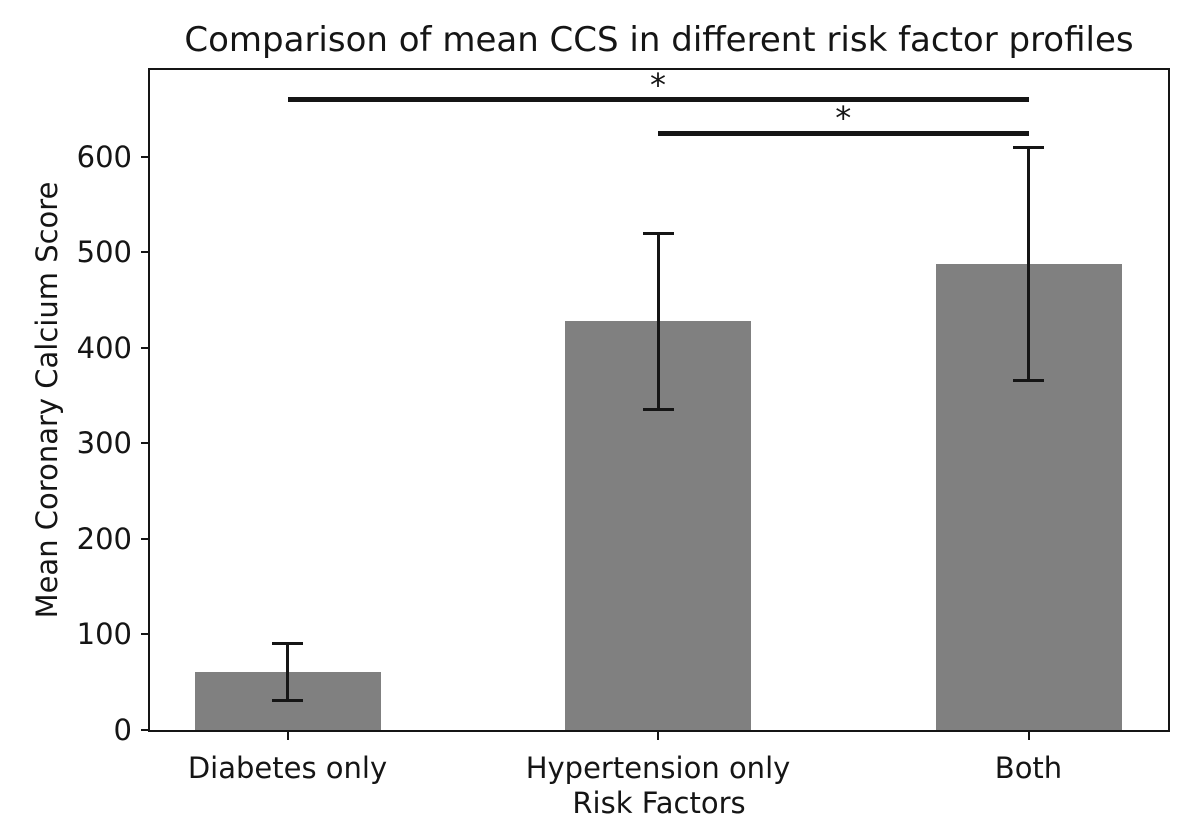 The width and height of the screenshot is (1200, 829). What do you see at coordinates (122, 730) in the screenshot?
I see `y-tick-label: 0` at bounding box center [122, 730].